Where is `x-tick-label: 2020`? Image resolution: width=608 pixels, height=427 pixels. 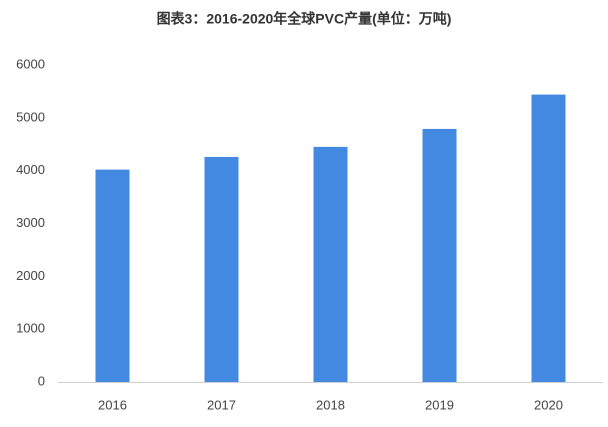
x-tick-label: 2020 is located at coordinates (548, 404).